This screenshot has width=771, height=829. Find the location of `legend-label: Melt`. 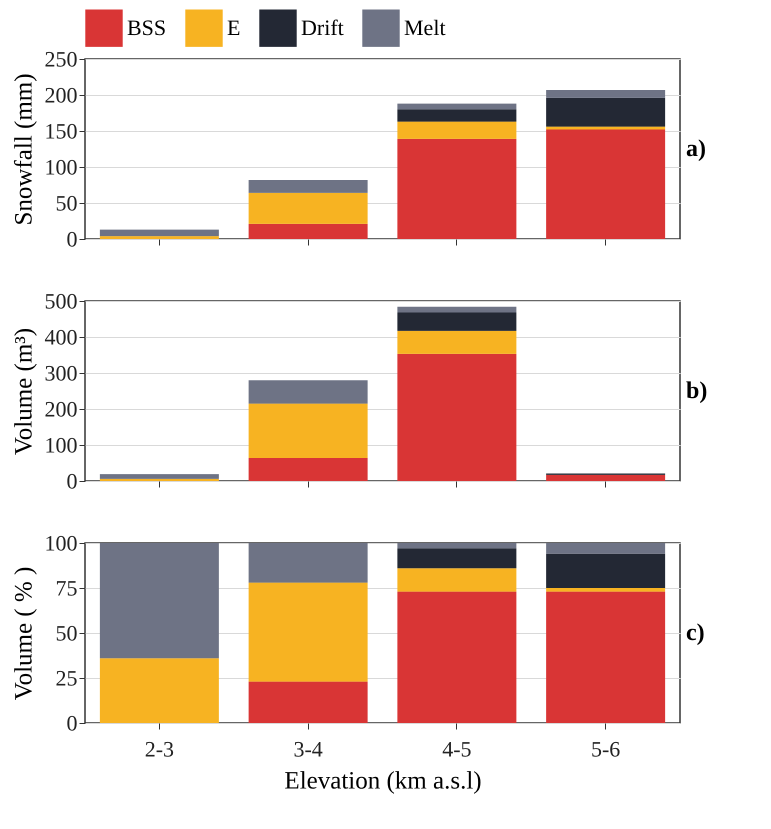

legend-label: Melt is located at coordinates (425, 27).